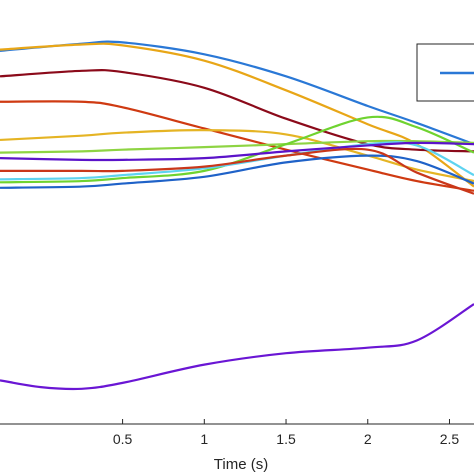  What do you see at coordinates (123, 439) in the screenshot?
I see `x-tick-label: 0.5` at bounding box center [123, 439].